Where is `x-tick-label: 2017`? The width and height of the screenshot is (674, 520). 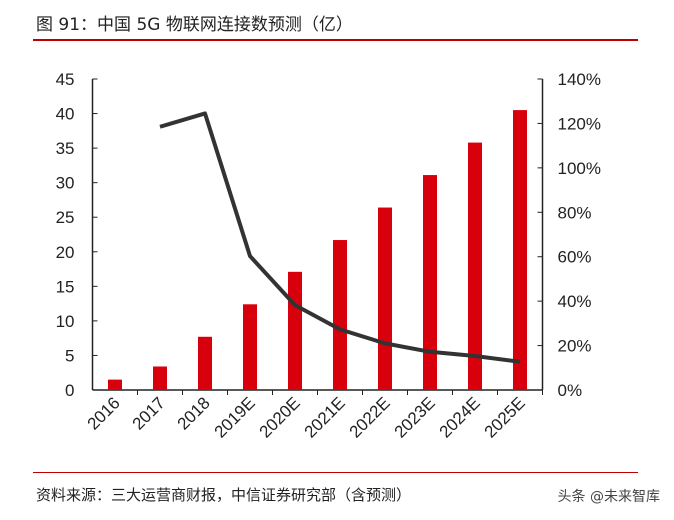
x-tick-label: 2017 is located at coordinates (149, 413).